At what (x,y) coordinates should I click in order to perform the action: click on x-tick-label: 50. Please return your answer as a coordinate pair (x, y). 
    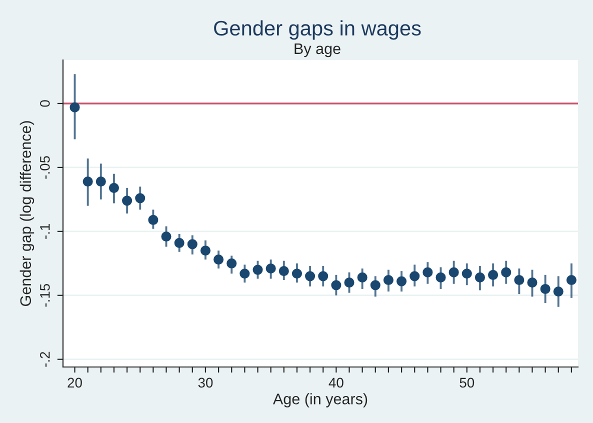
    Looking at the image, I should click on (467, 383).